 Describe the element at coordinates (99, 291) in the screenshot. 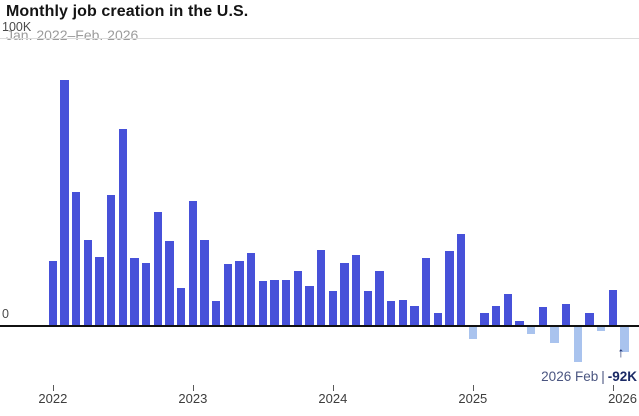

I see `bar-may-2022` at that location.